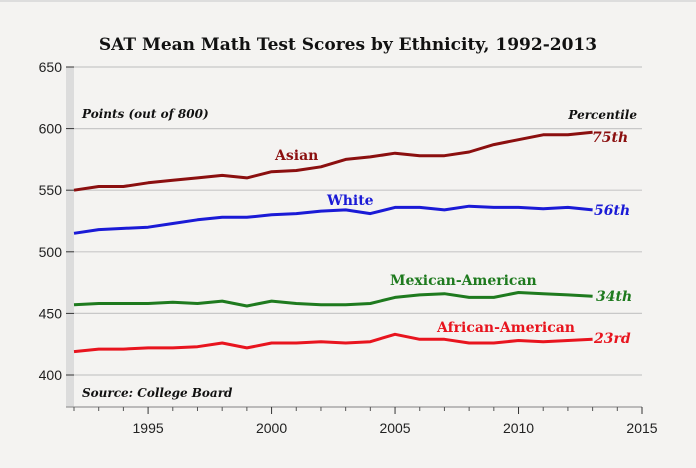  What do you see at coordinates (610, 138) in the screenshot?
I see `percentile-label-asian: 75th` at bounding box center [610, 138].